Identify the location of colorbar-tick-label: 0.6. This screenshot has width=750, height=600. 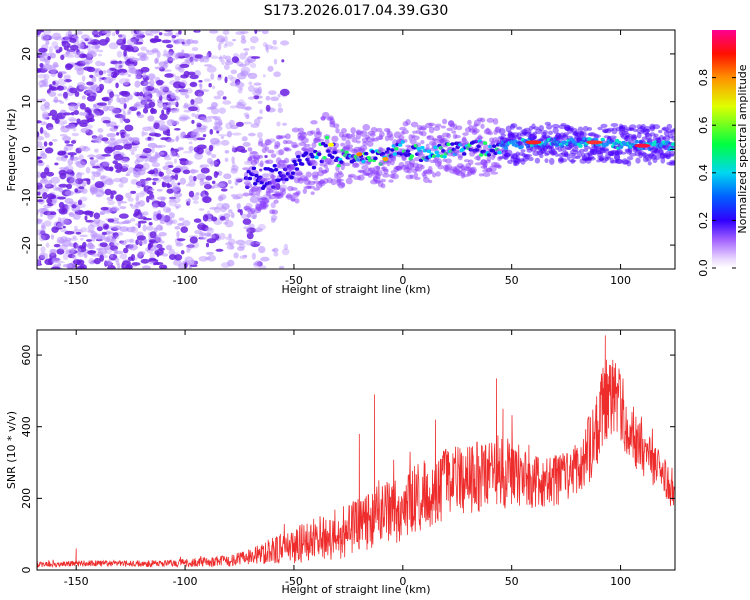
(703, 125).